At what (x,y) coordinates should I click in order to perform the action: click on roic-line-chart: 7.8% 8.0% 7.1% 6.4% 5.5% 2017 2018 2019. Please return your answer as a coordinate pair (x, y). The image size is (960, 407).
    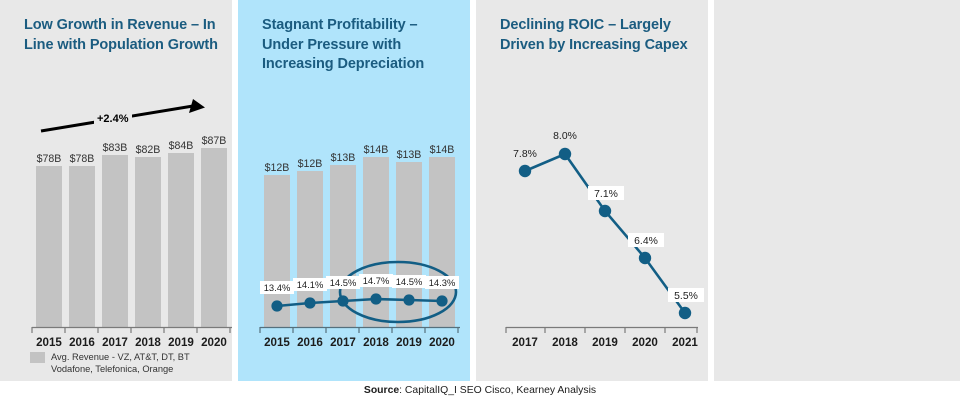
    Looking at the image, I should click on (604, 240).